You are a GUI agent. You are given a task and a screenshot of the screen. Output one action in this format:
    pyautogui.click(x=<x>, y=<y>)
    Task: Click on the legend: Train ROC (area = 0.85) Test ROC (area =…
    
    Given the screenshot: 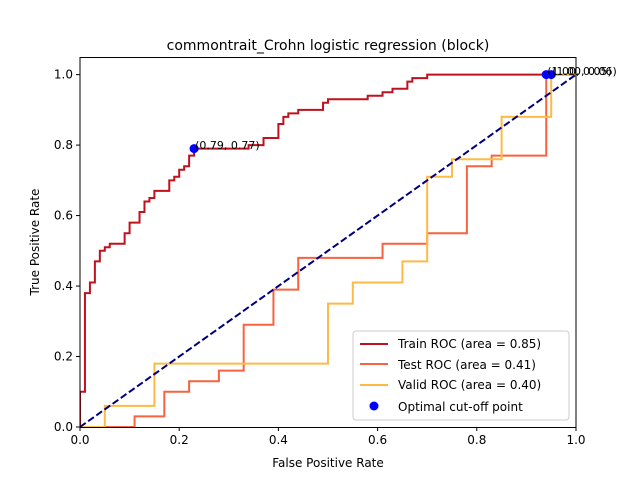 What is the action you would take?
    pyautogui.click(x=461, y=375)
    